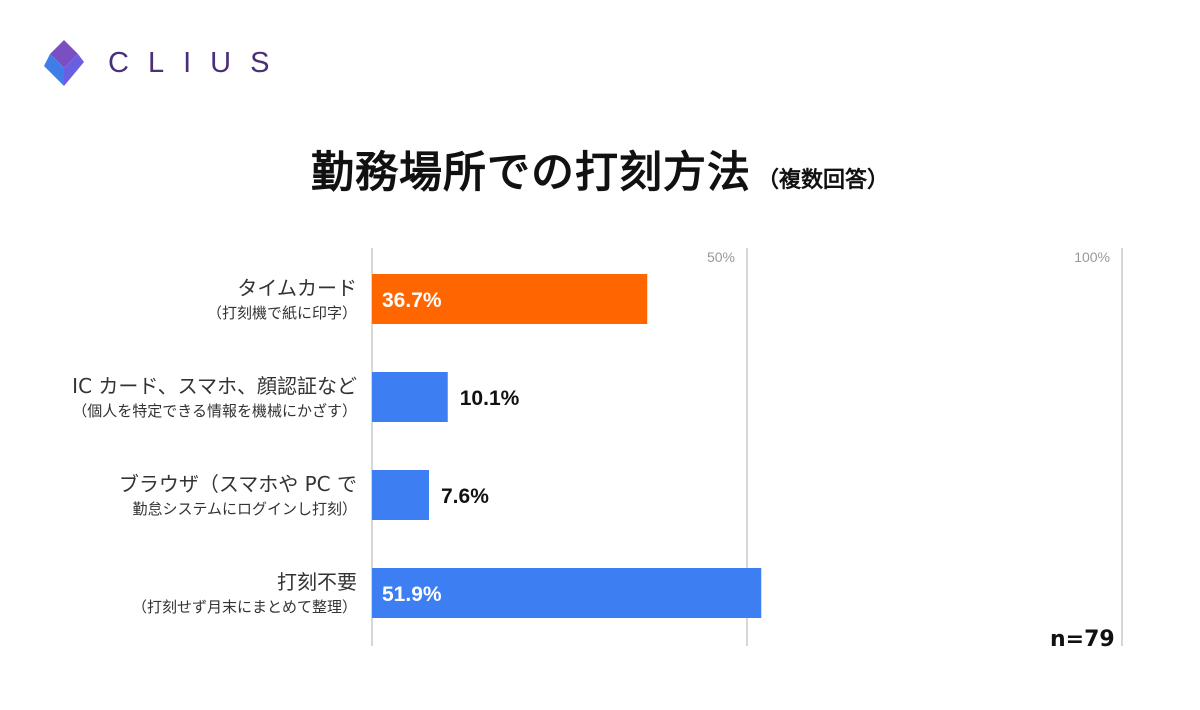 This screenshot has width=1200, height=710. I want to click on category-label-sub: 勤怠システムにログインし打刻）, so click(244, 509).